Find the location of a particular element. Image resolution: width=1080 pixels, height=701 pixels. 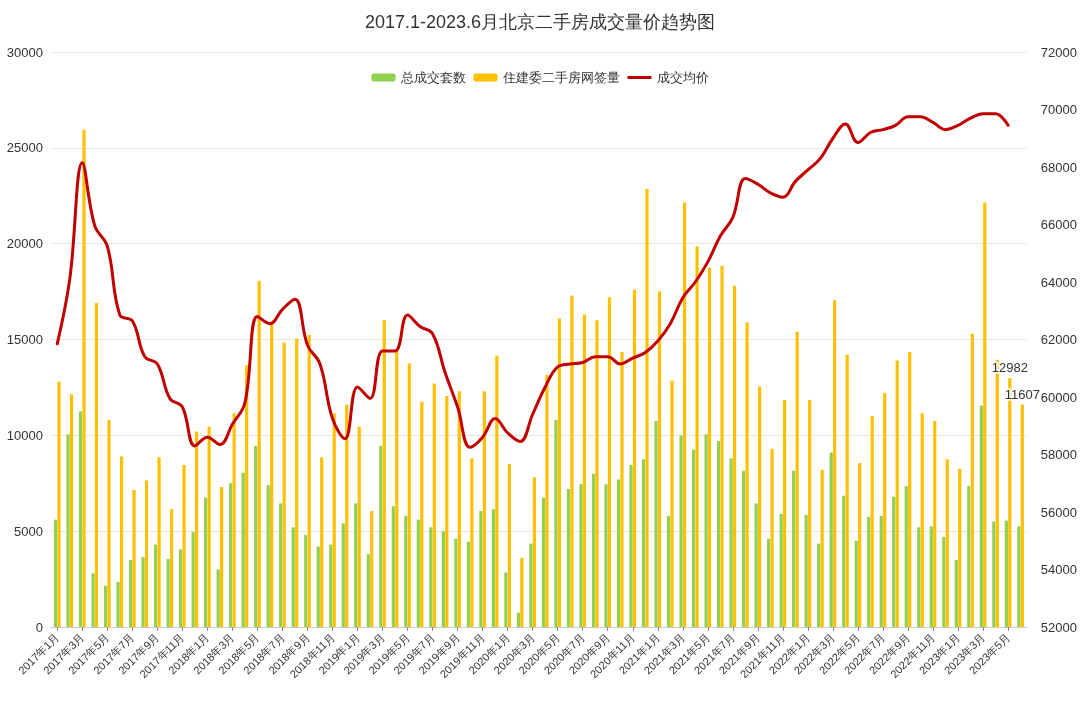

y-tick-label: 5000 is located at coordinates (28, 531).